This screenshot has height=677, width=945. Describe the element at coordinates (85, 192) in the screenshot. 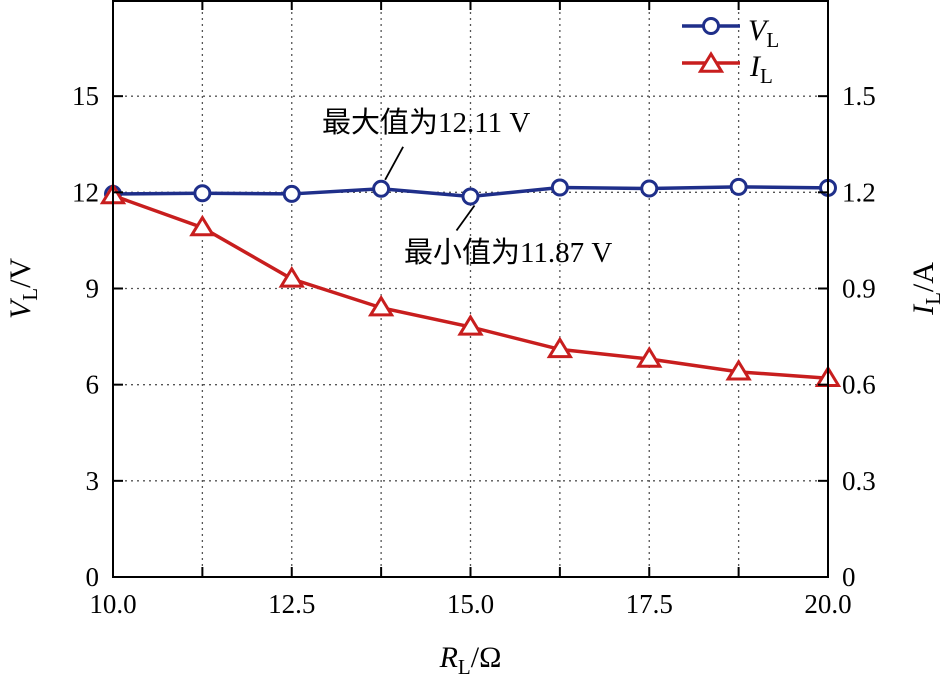

I see `y-tick-left-label: 12` at that location.